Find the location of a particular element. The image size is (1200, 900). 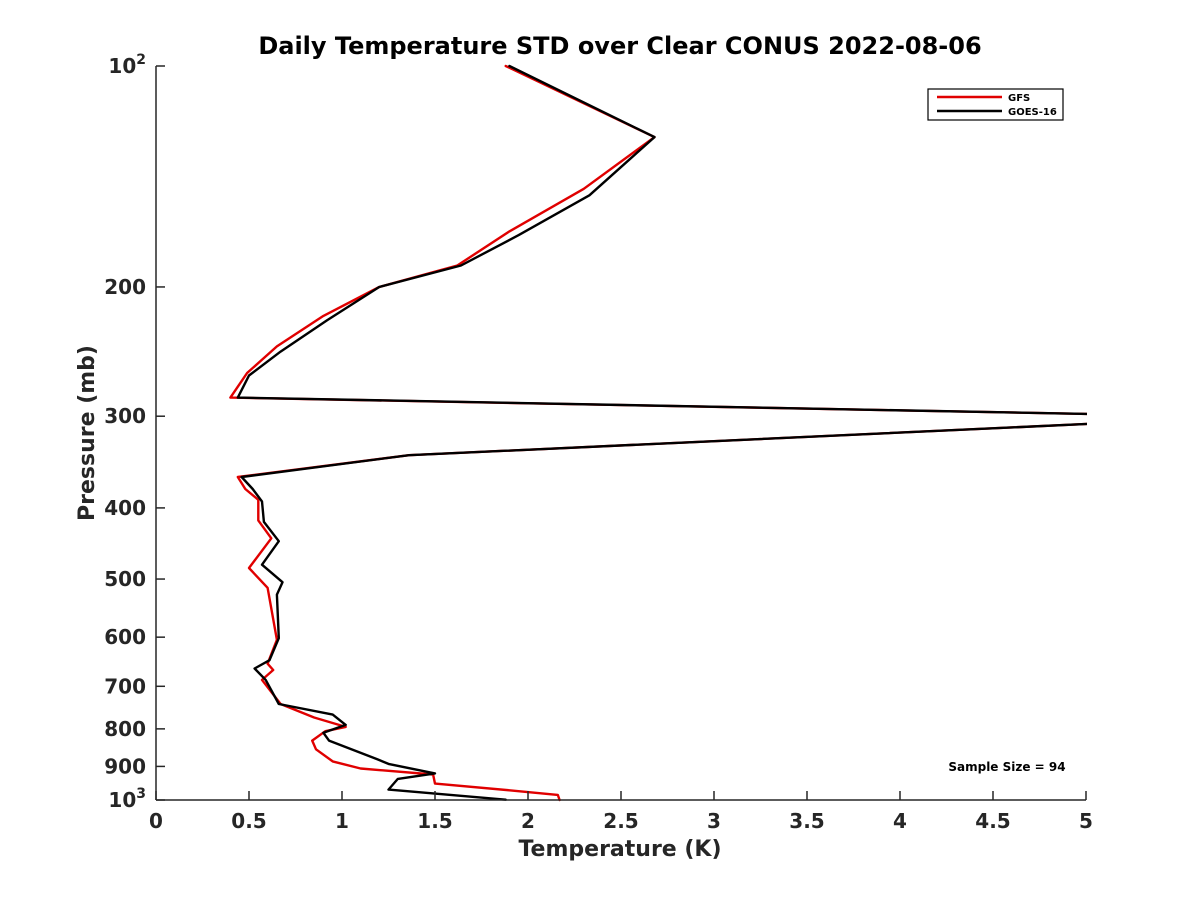

sample-size-annotation: Sample Size = 94 is located at coordinates (1006, 767).